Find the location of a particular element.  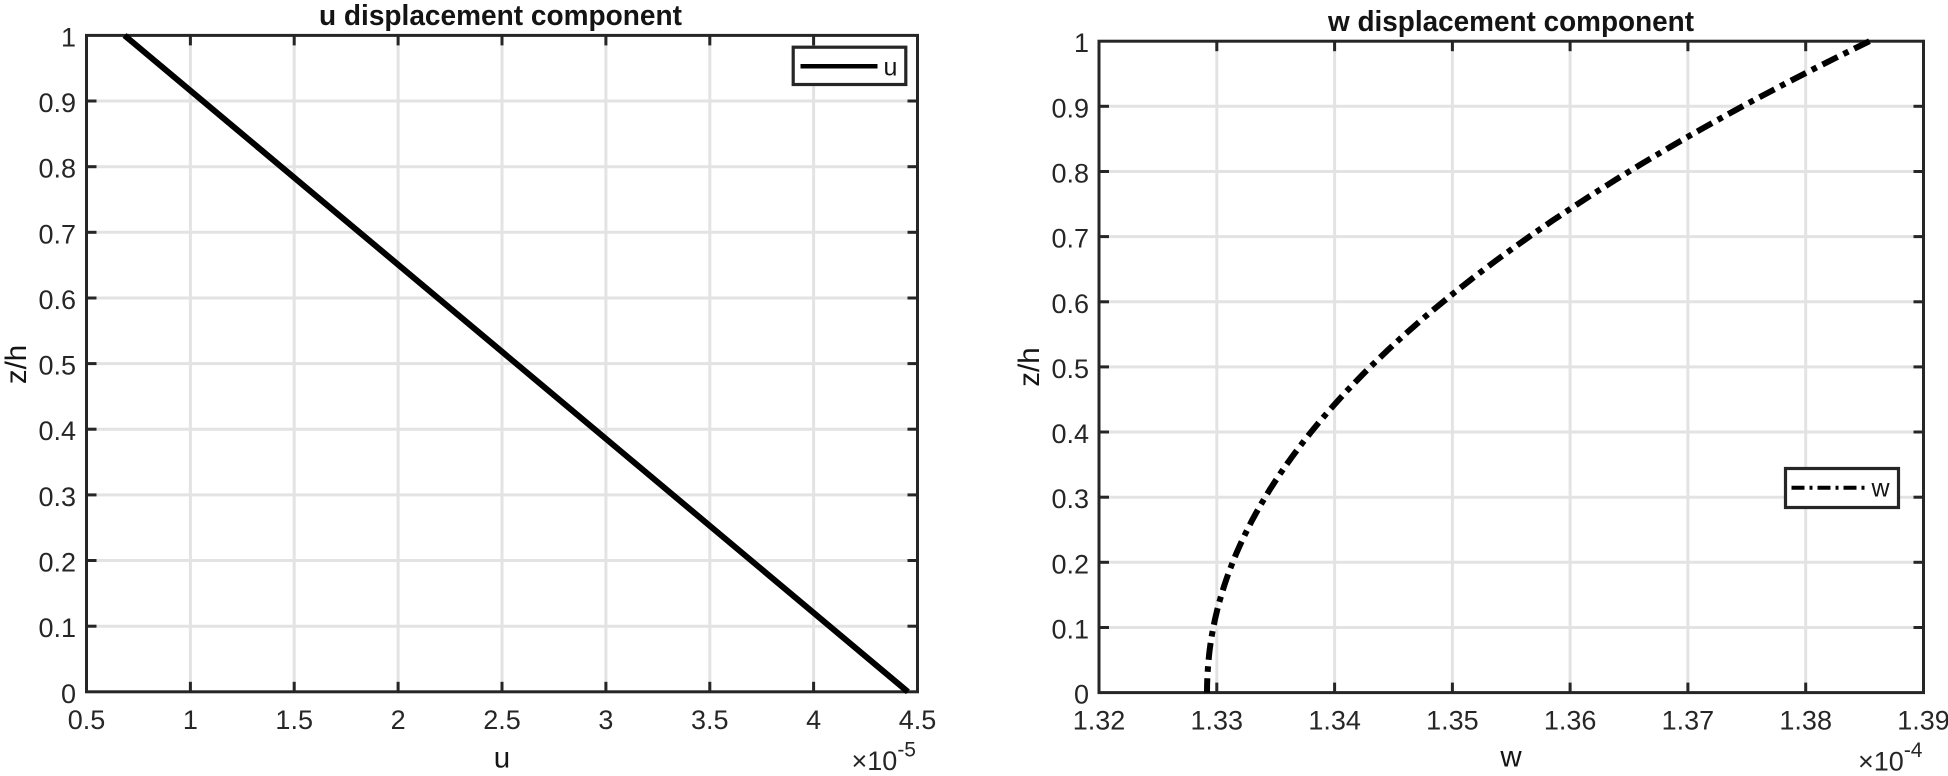

svg-text: w displacement component is located at coordinates (1510, 22).